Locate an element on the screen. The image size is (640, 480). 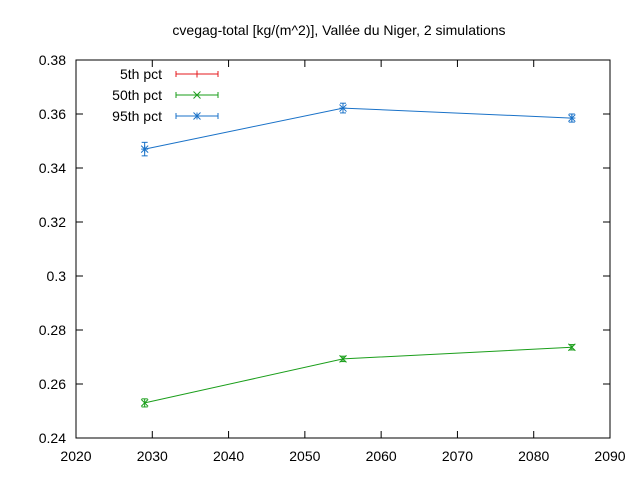
y-tick-label: 0.34 is located at coordinates (52, 168).